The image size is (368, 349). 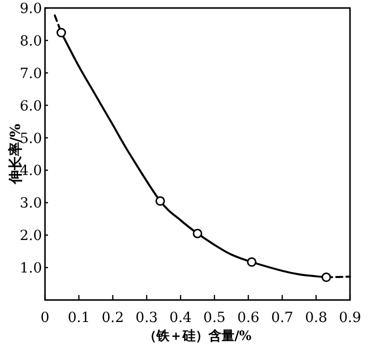 What do you see at coordinates (31, 171) in the screenshot?
I see `y-tick-label: 4.0` at bounding box center [31, 171].